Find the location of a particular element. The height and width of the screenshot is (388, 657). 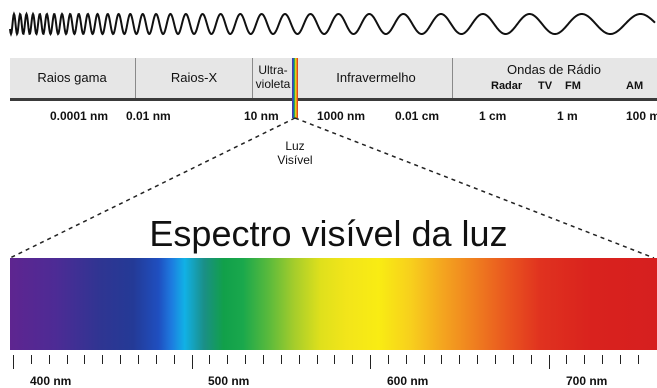

visible-light-label: Luz Visível is located at coordinates (295, 153).